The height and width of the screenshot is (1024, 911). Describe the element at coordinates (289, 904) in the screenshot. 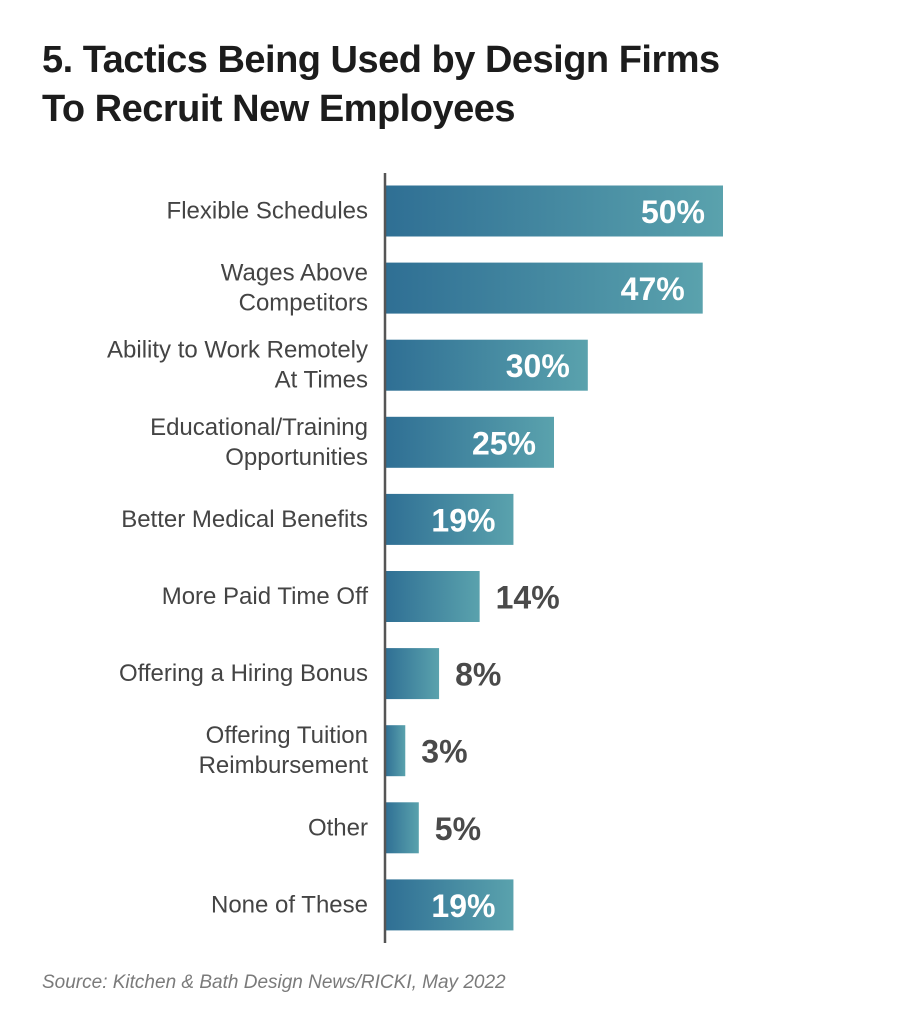

I see `category-label: None of These` at that location.